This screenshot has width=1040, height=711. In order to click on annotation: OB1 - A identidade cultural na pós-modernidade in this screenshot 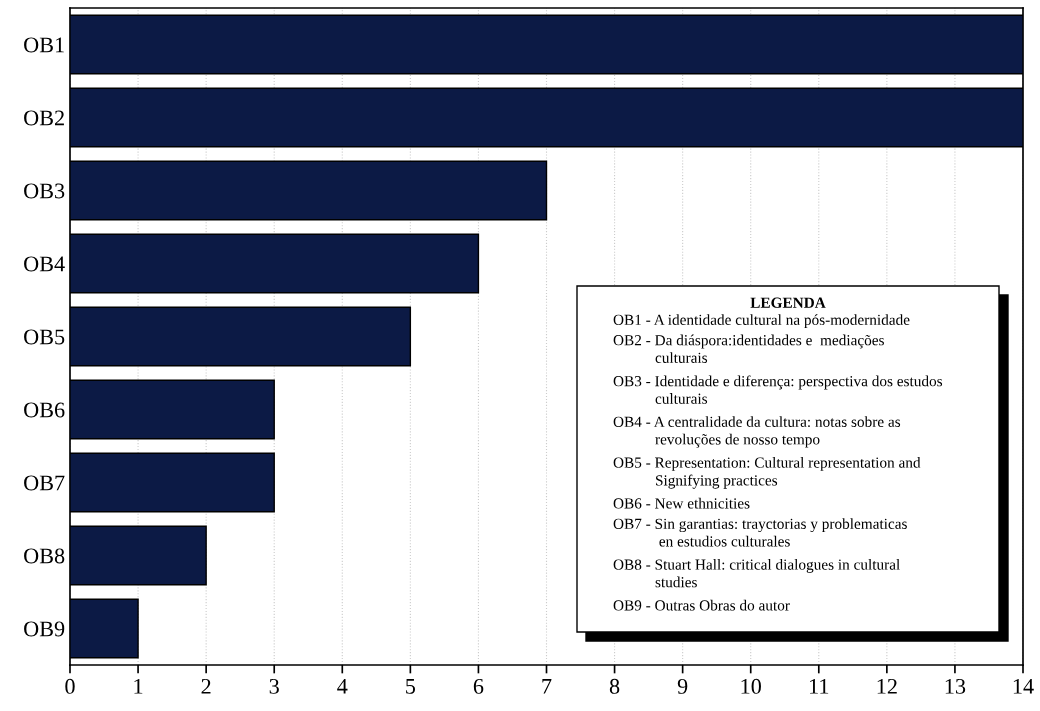, I will do `click(761, 321)`.